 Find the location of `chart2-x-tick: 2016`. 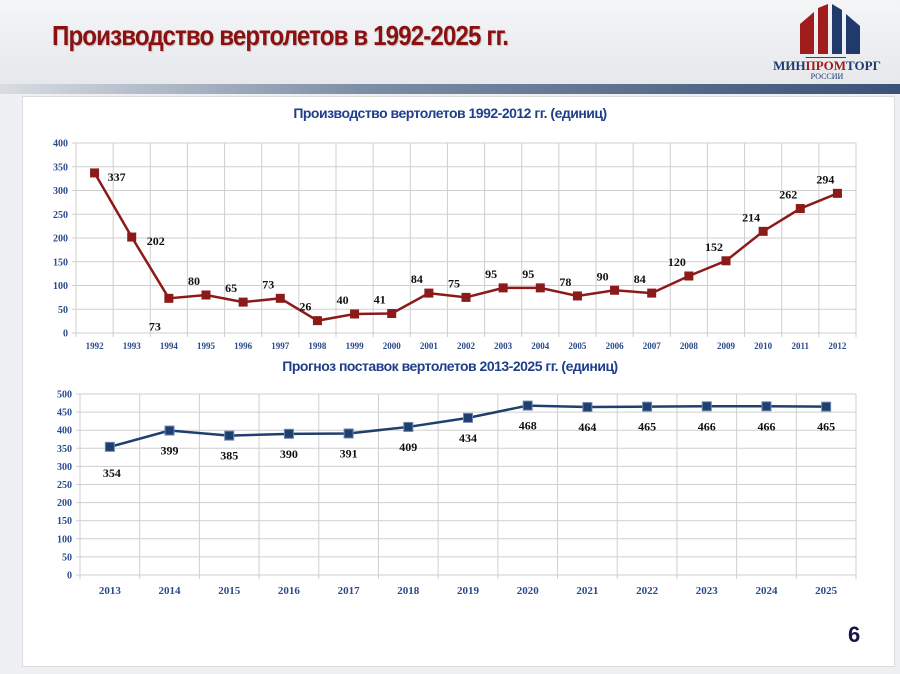

chart2-x-tick: 2016 is located at coordinates (289, 591).